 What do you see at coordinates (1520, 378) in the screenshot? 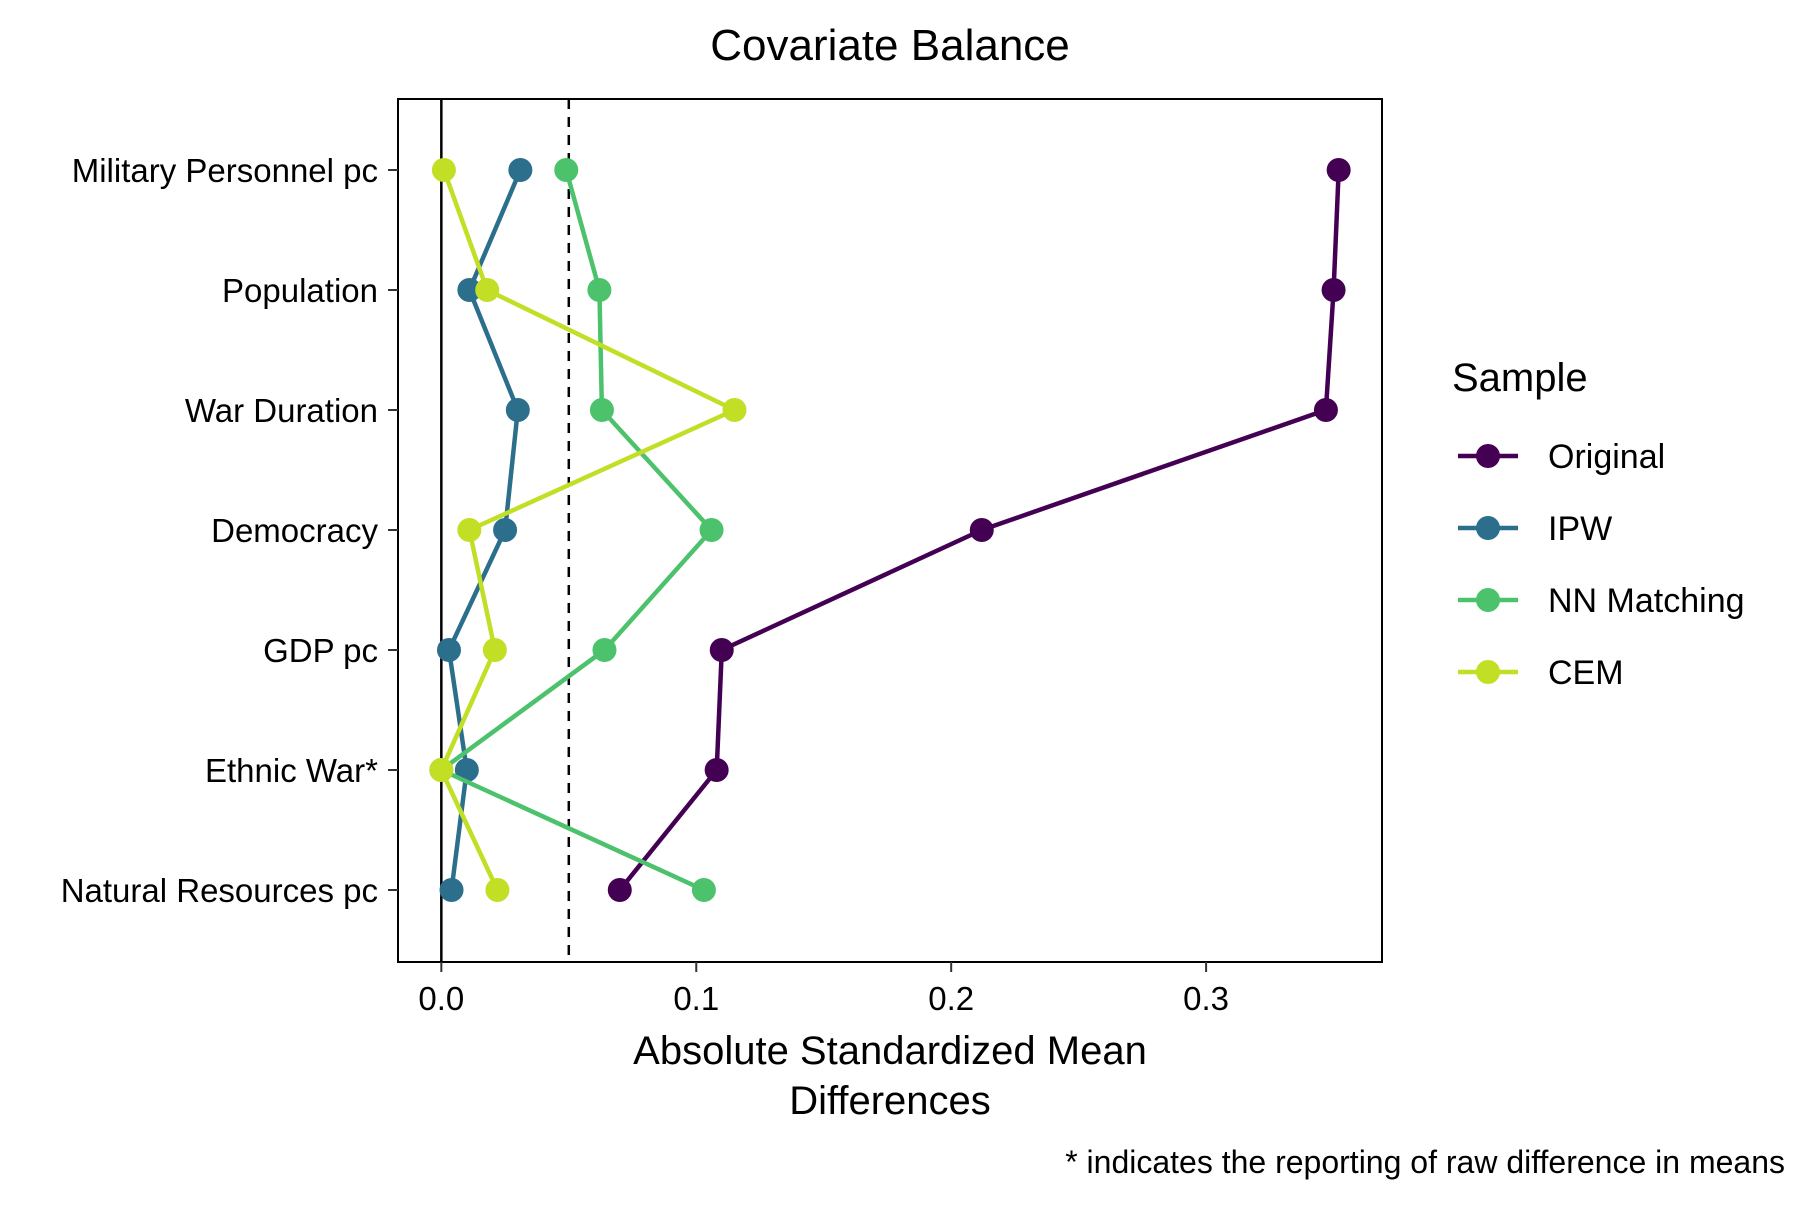
I see `legend-title: Sample` at bounding box center [1520, 378].